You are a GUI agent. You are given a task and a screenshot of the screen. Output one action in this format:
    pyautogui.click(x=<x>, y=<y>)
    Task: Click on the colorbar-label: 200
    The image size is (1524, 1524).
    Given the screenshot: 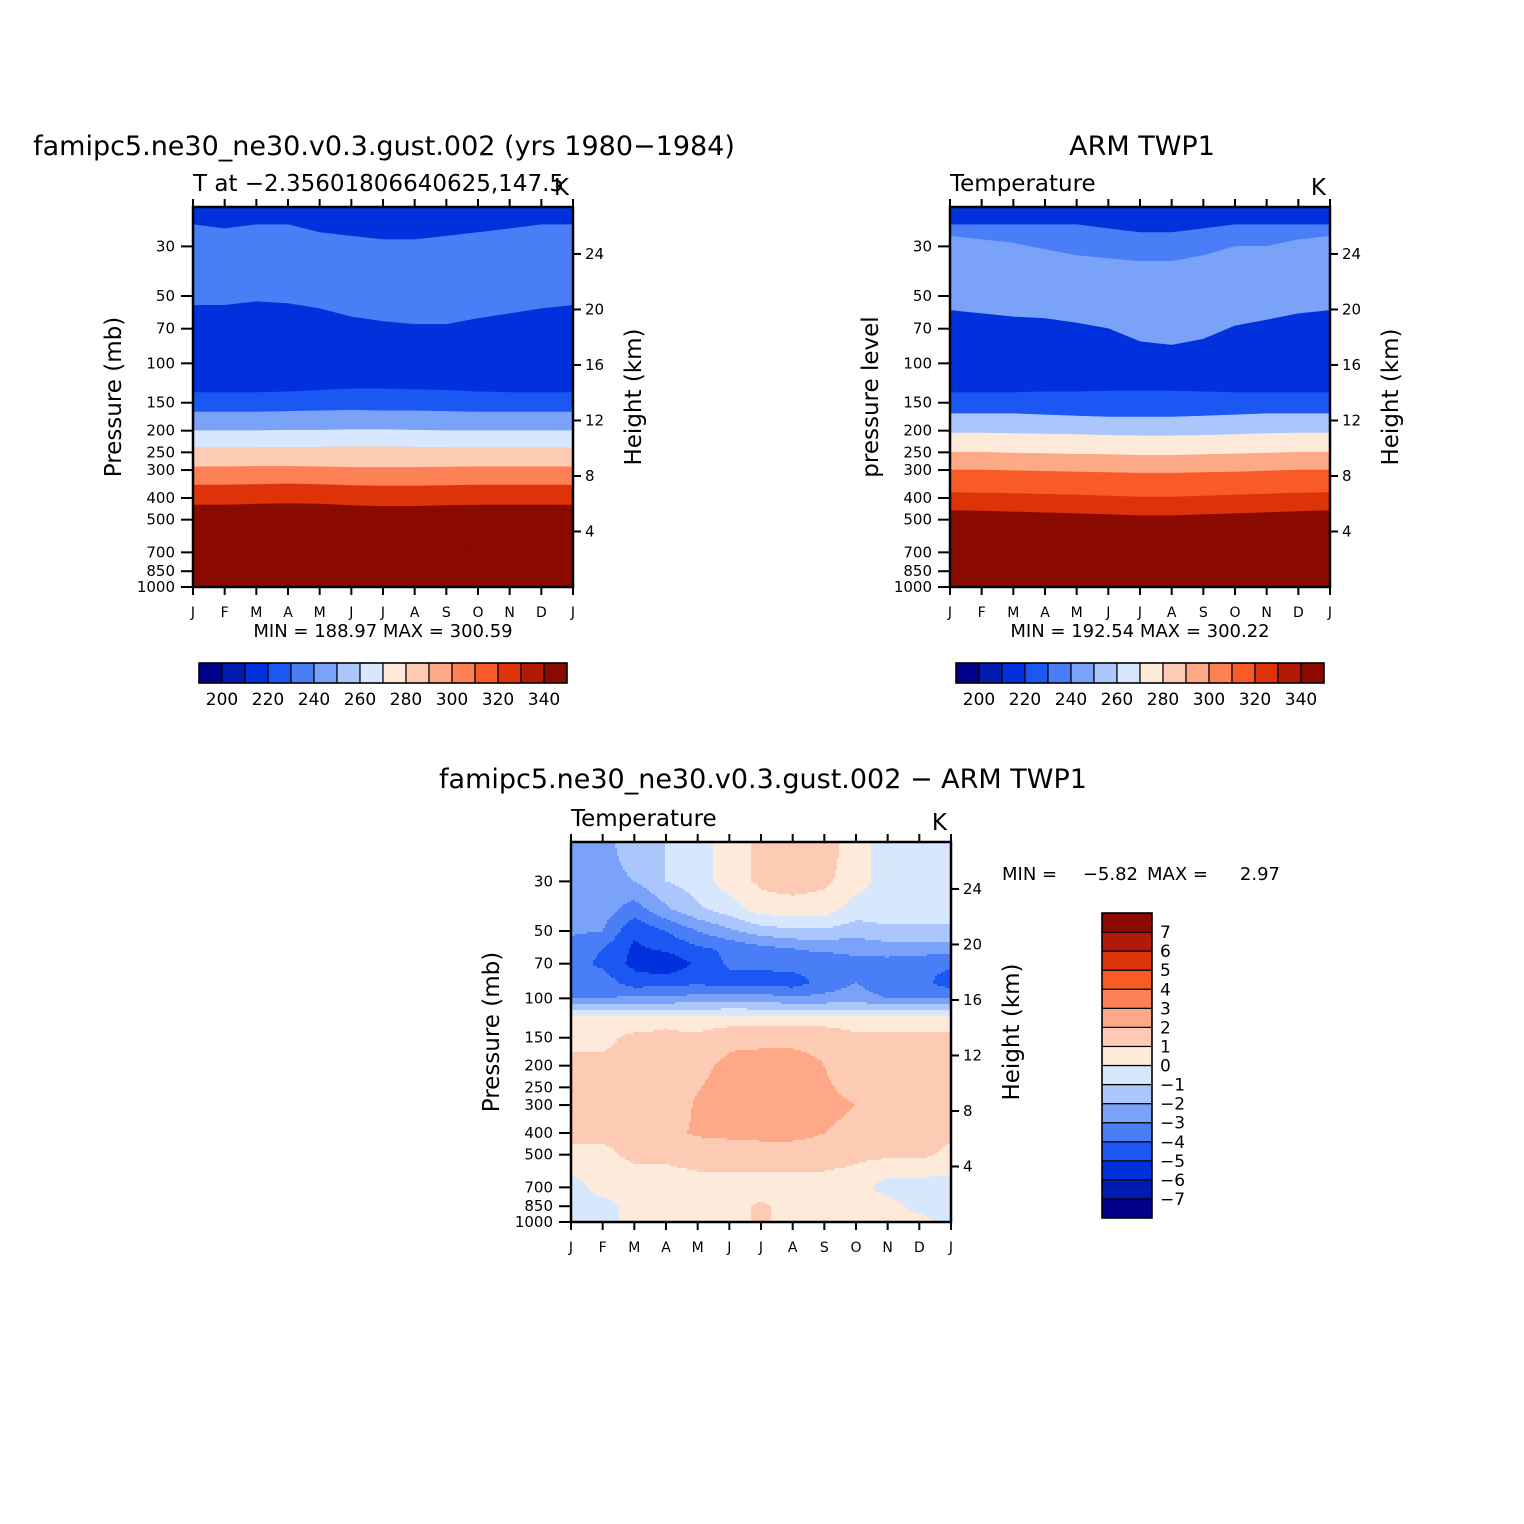 What is the action you would take?
    pyautogui.click(x=979, y=700)
    